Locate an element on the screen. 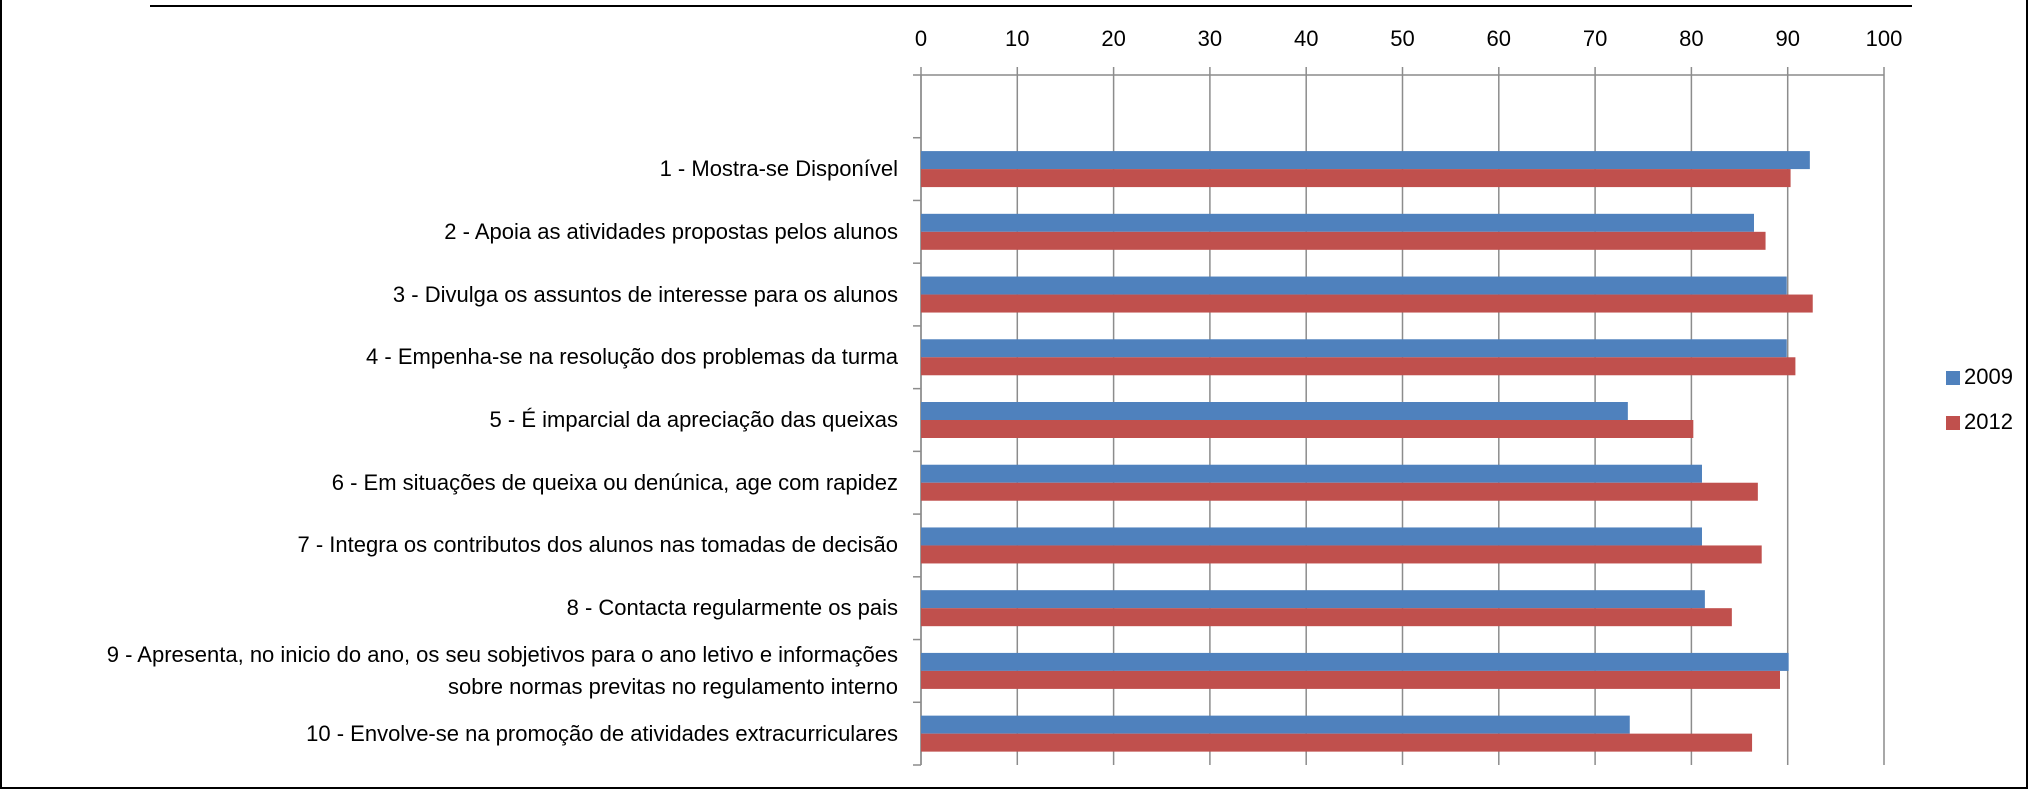  x-tick-label: 80 is located at coordinates (1691, 38).